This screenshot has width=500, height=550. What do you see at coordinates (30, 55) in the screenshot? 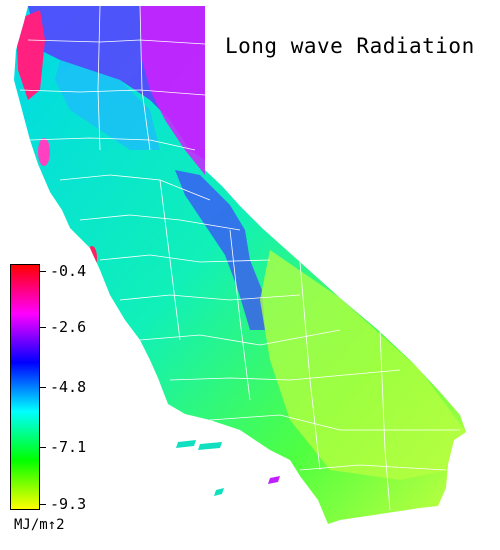
I see `northwest-coast-high-zone` at bounding box center [30, 55].